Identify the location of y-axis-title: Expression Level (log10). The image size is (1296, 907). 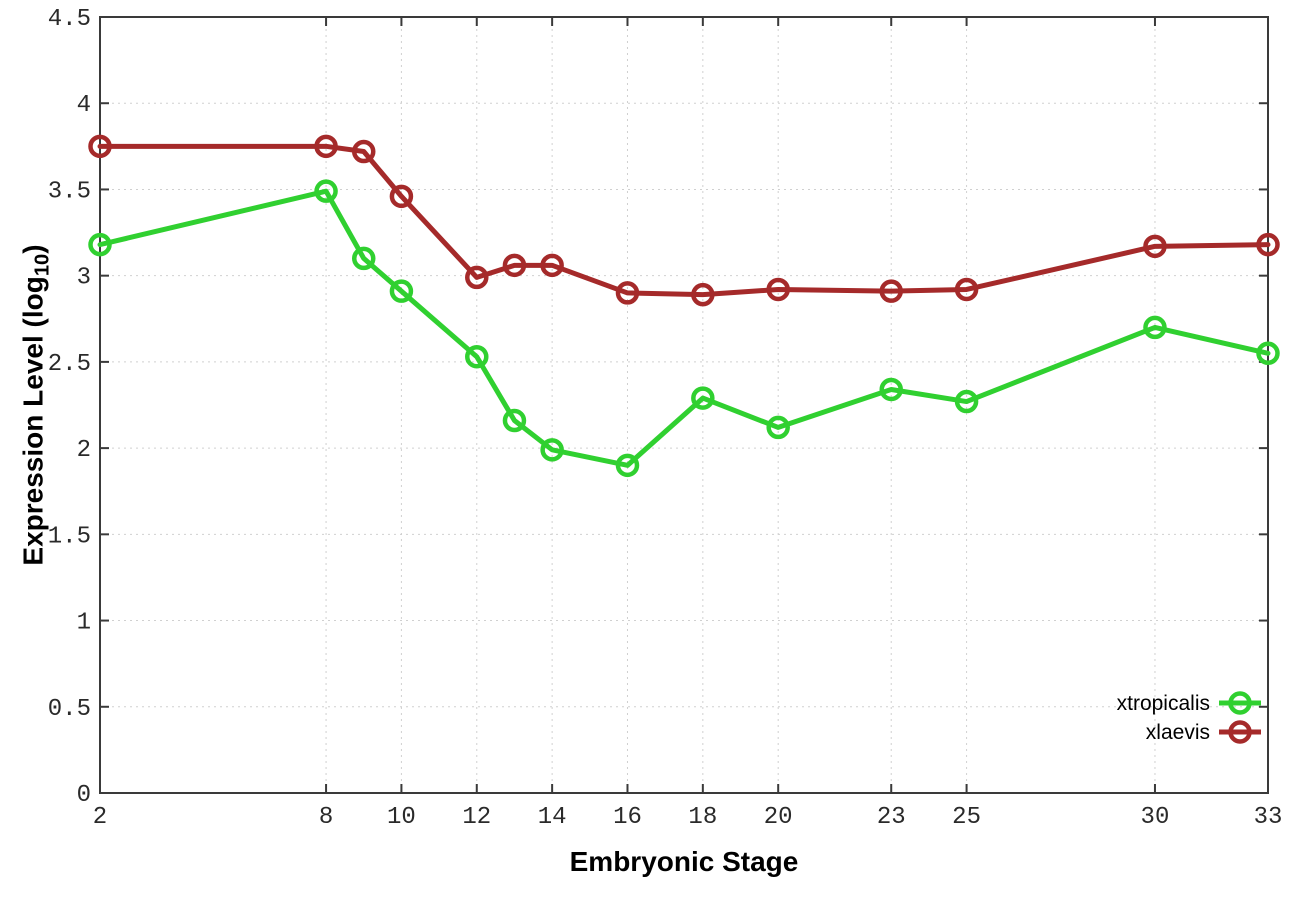
(35, 404).